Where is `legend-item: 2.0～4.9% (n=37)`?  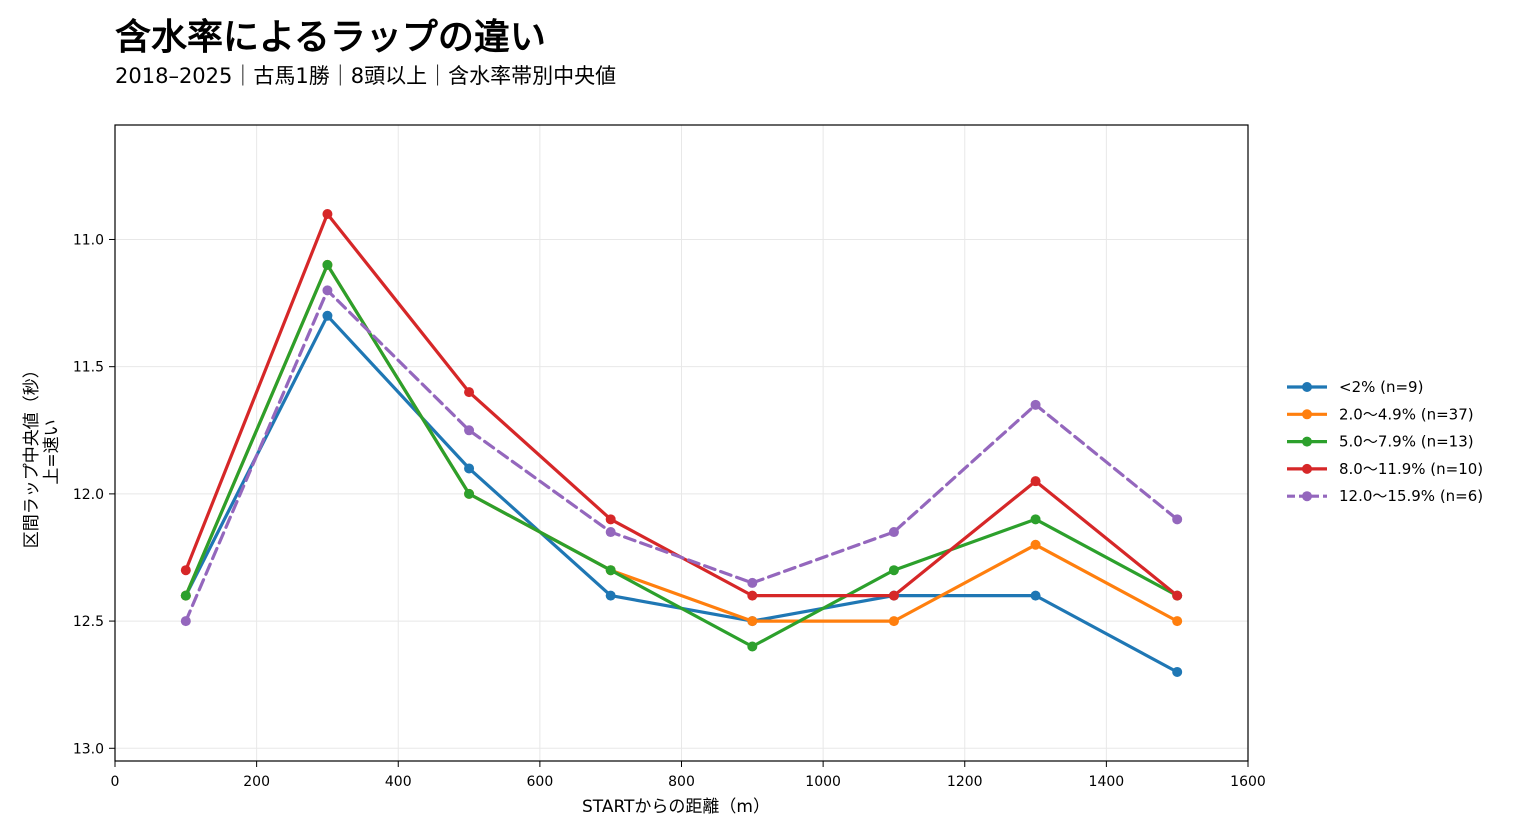
legend-item: 2.0～4.9% (n=37) is located at coordinates (1380, 414).